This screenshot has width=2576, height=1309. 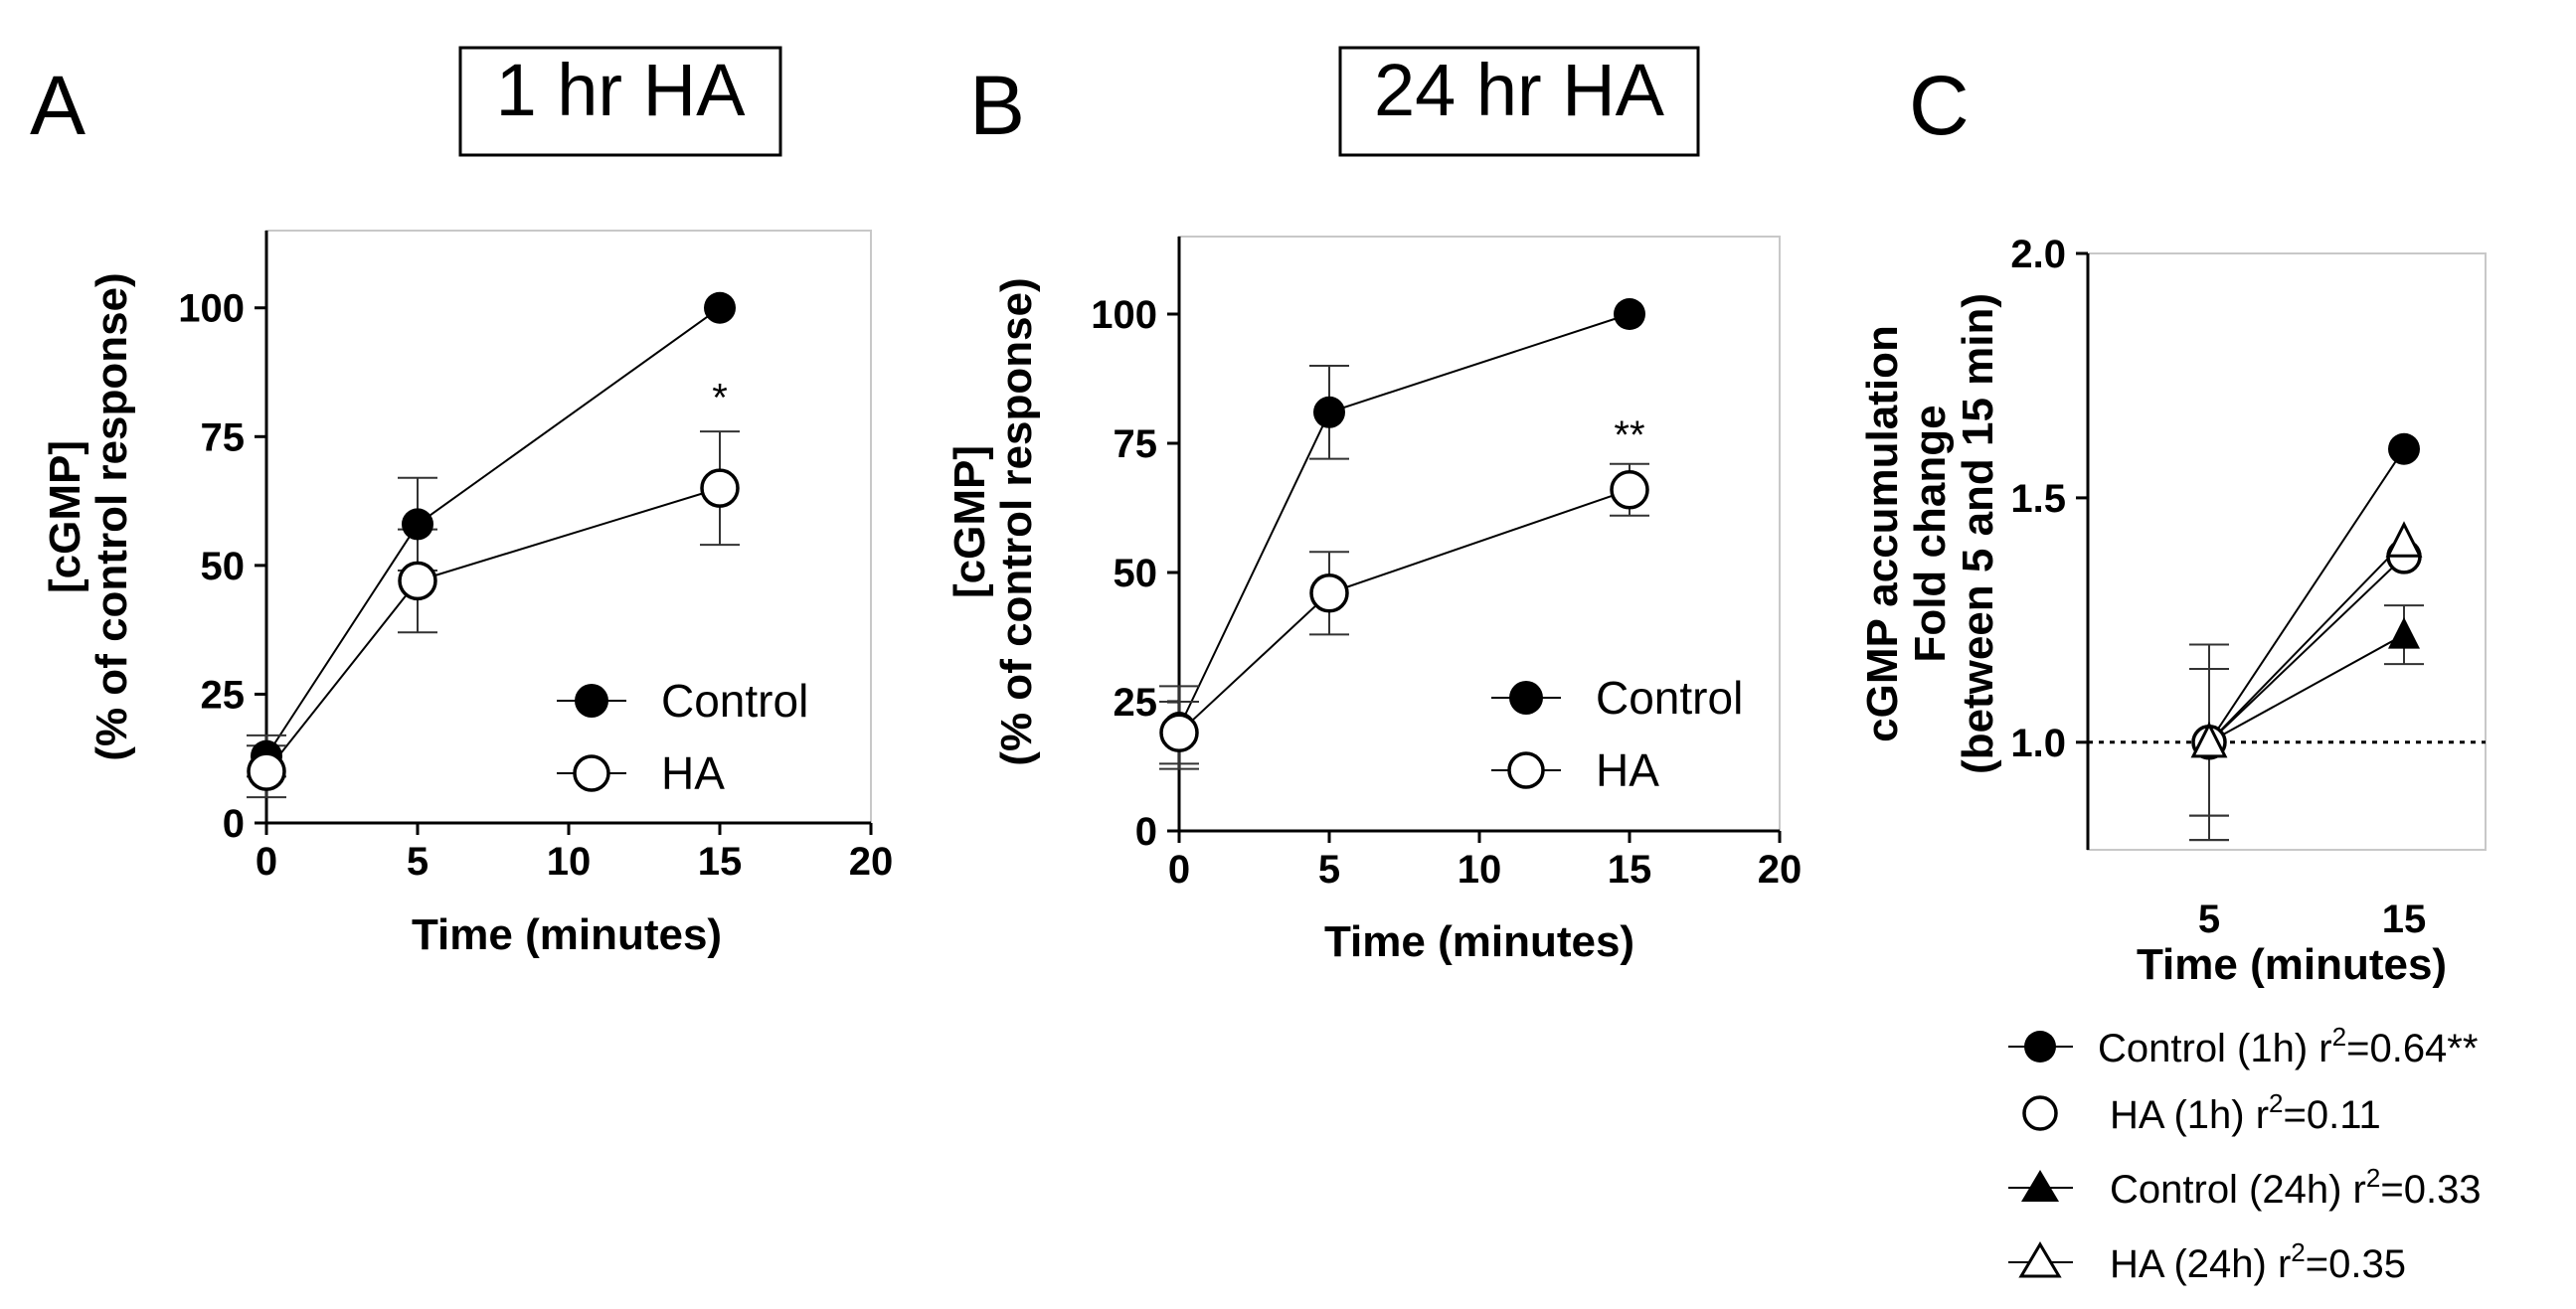 I want to click on panel-a-xtick-label: 5, so click(x=418, y=862).